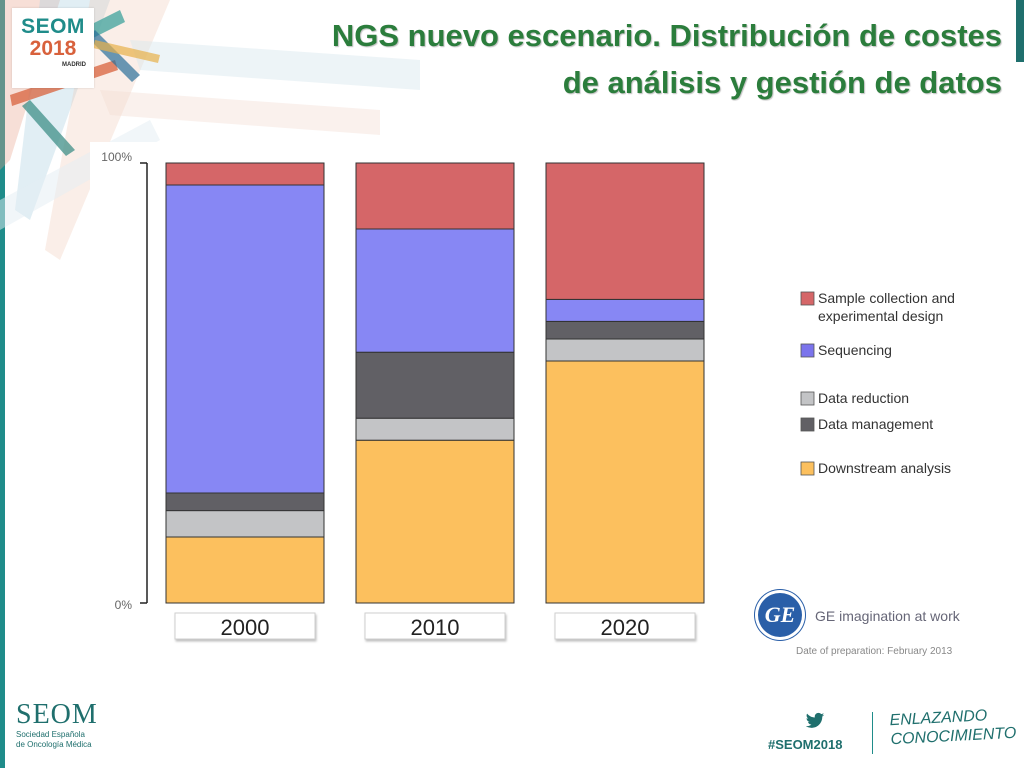  I want to click on category-label-box-2010, so click(435, 626).